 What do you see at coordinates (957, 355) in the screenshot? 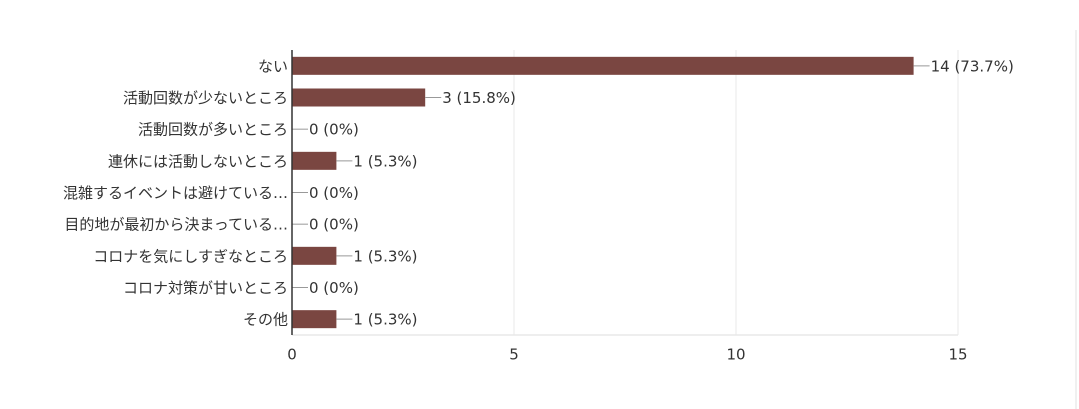
I see `x-tick-label: 15` at bounding box center [957, 355].